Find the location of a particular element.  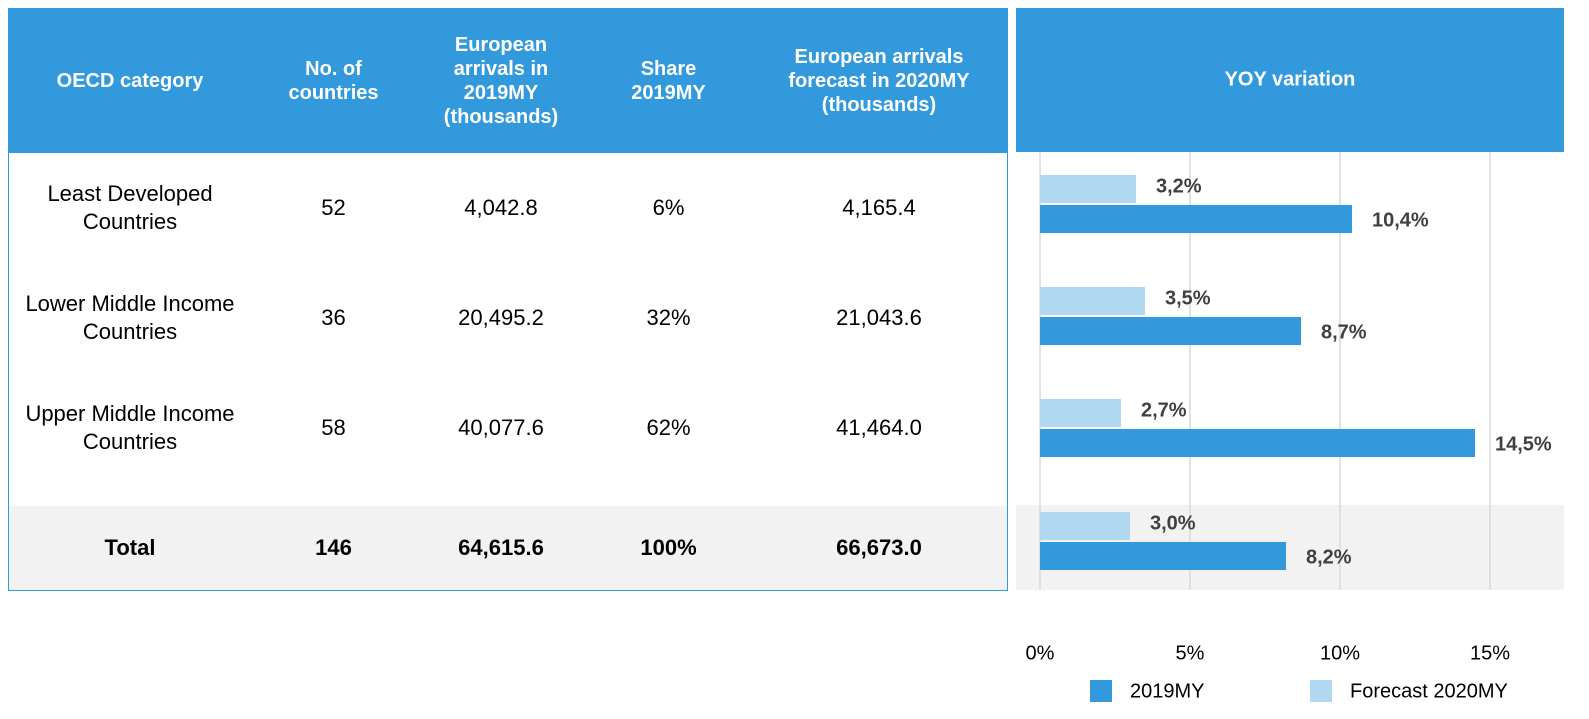

table-cell-text: 21,043.6 is located at coordinates (879, 317).